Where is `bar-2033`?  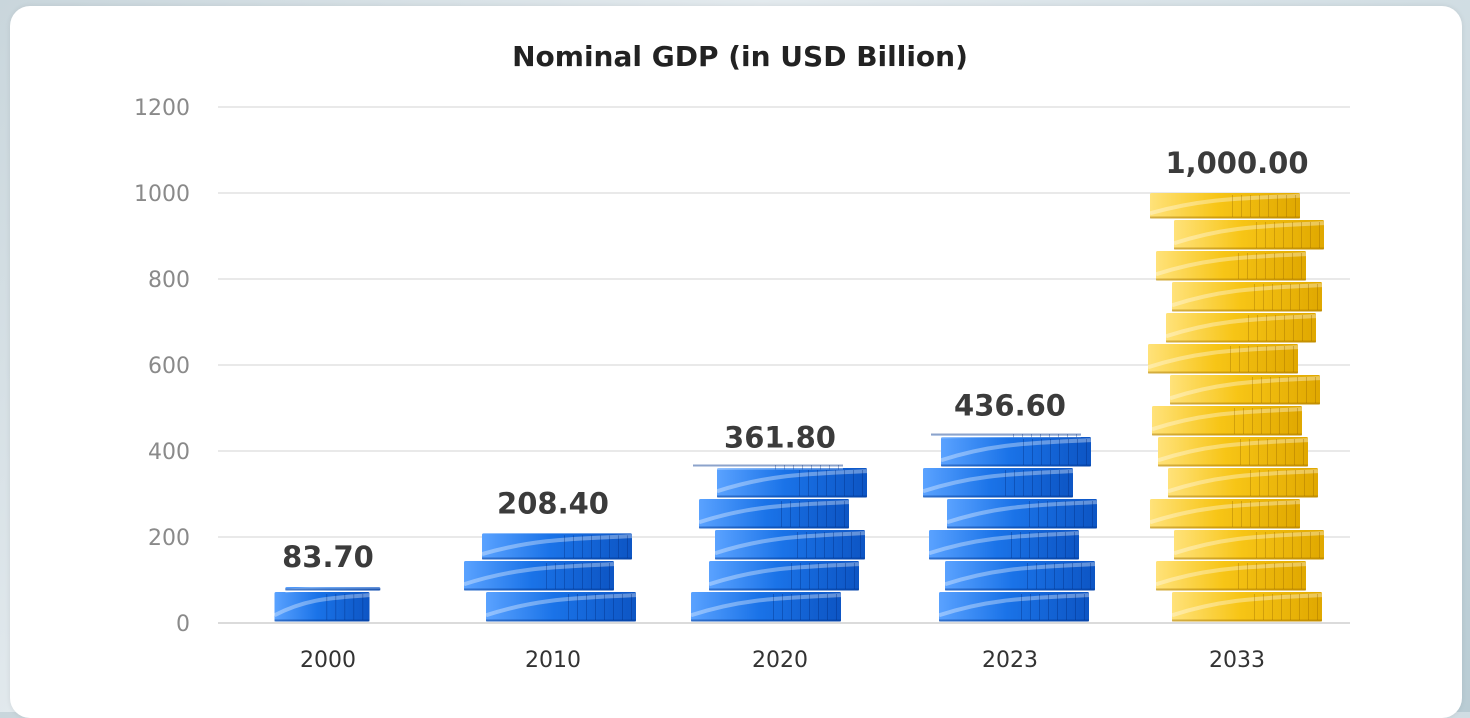
bar-2033 is located at coordinates (1236, 407).